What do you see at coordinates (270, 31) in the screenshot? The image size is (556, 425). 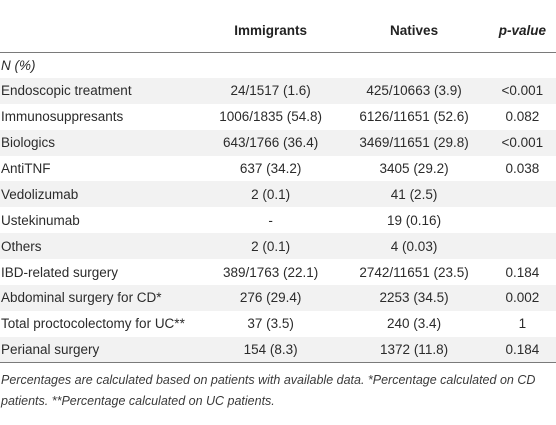 I see `header-immigrants: Immigrants` at bounding box center [270, 31].